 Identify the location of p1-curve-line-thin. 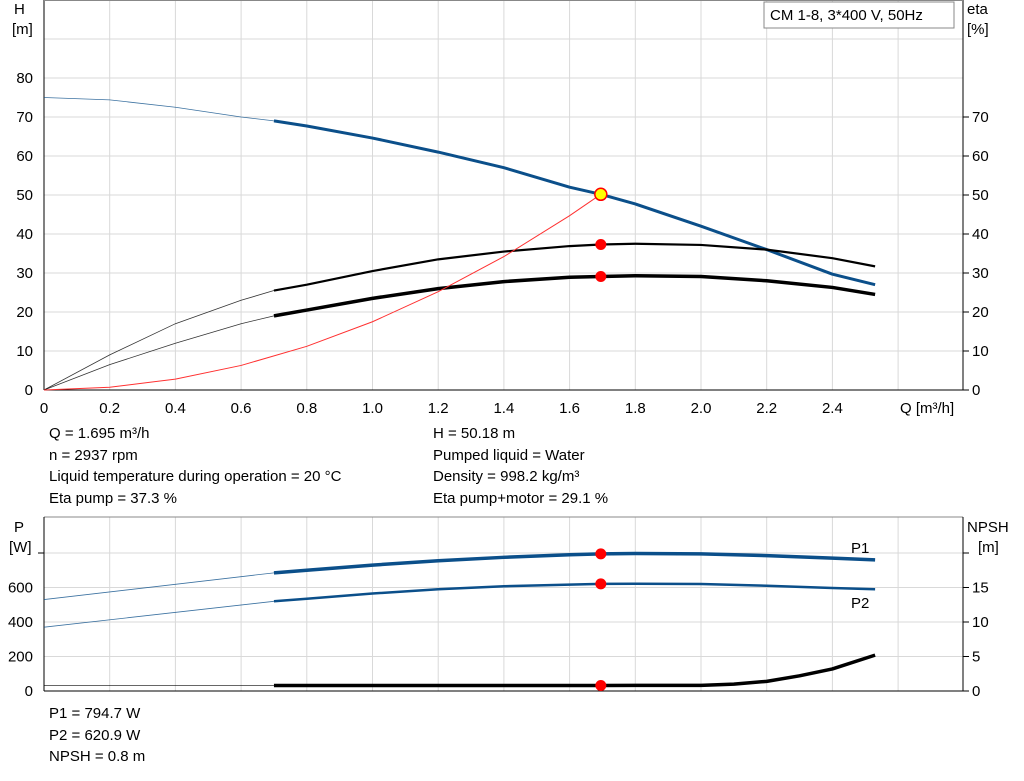
(158, 586).